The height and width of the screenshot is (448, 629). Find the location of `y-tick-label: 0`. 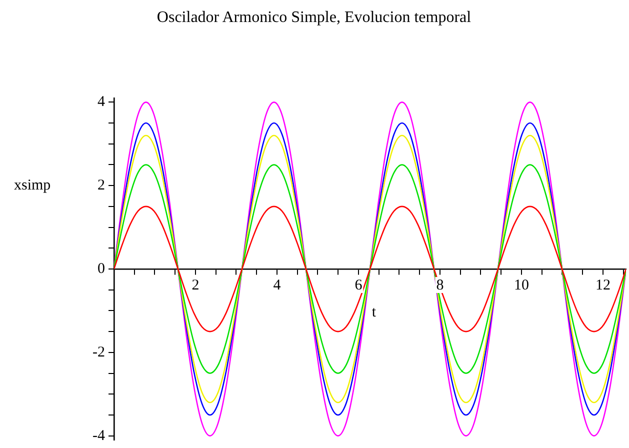

y-tick-label: 0 is located at coordinates (101, 268).